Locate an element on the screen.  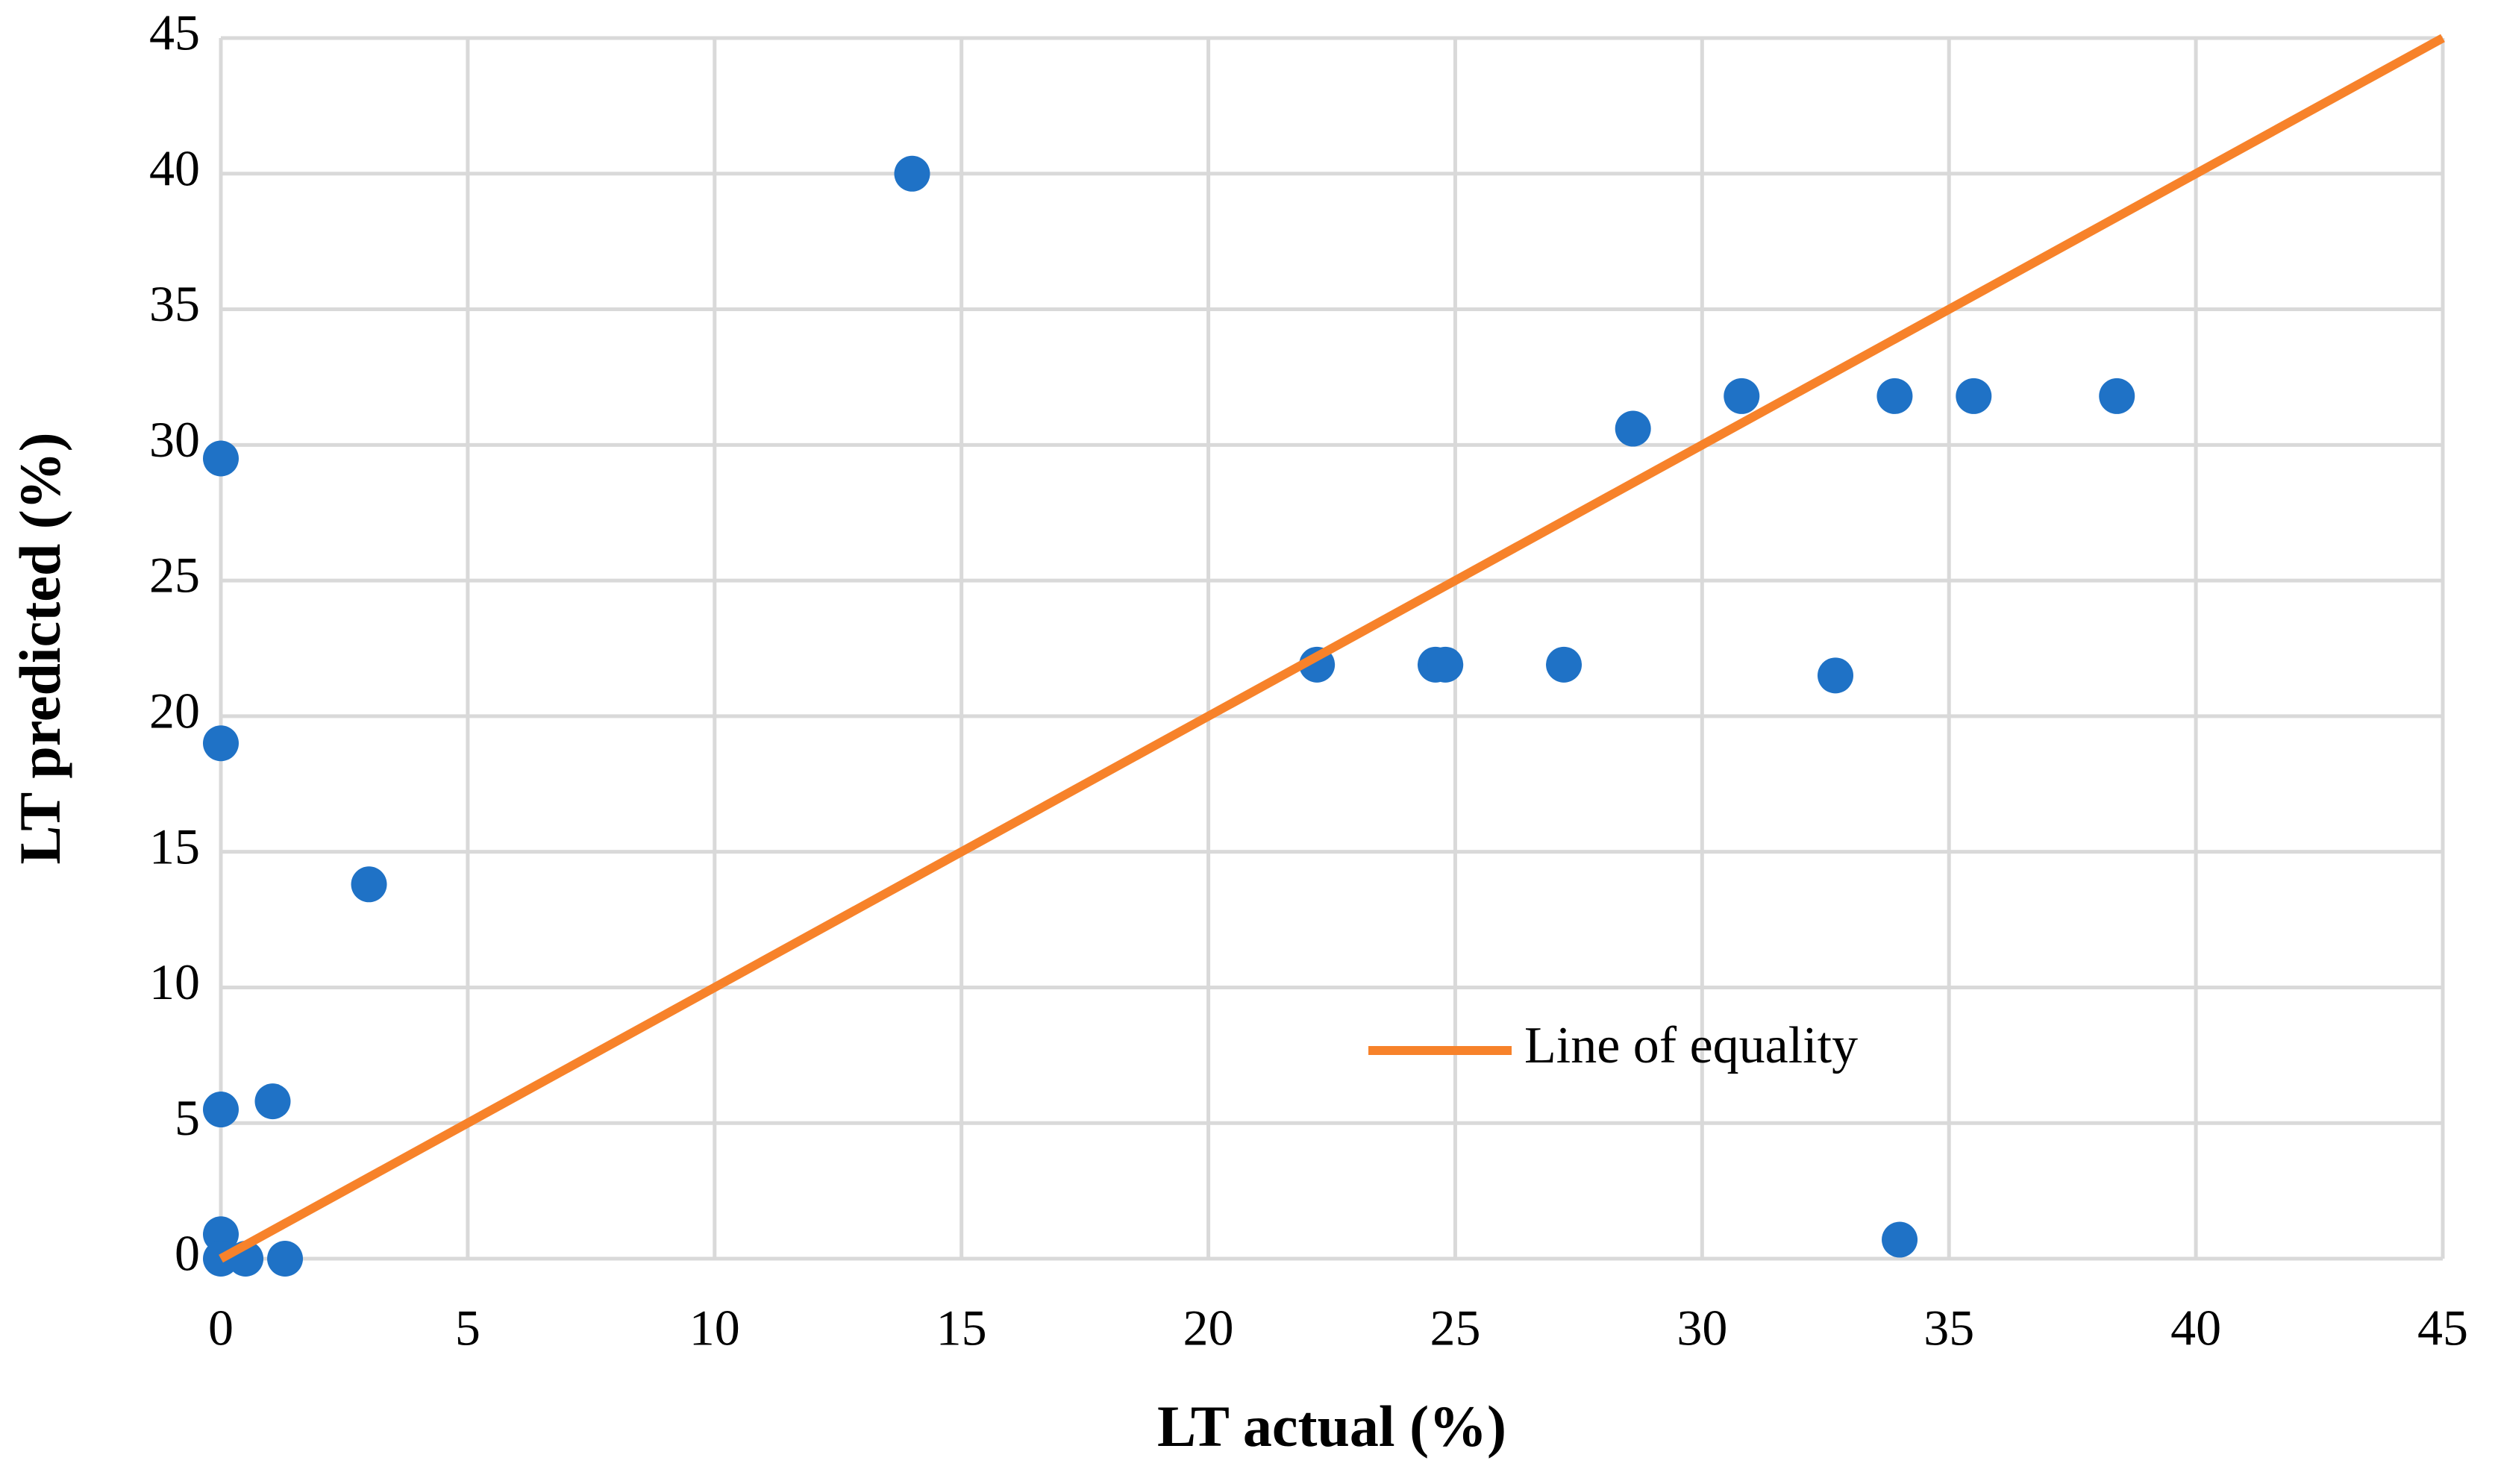
x-tick-label: 15 is located at coordinates (962, 1328).